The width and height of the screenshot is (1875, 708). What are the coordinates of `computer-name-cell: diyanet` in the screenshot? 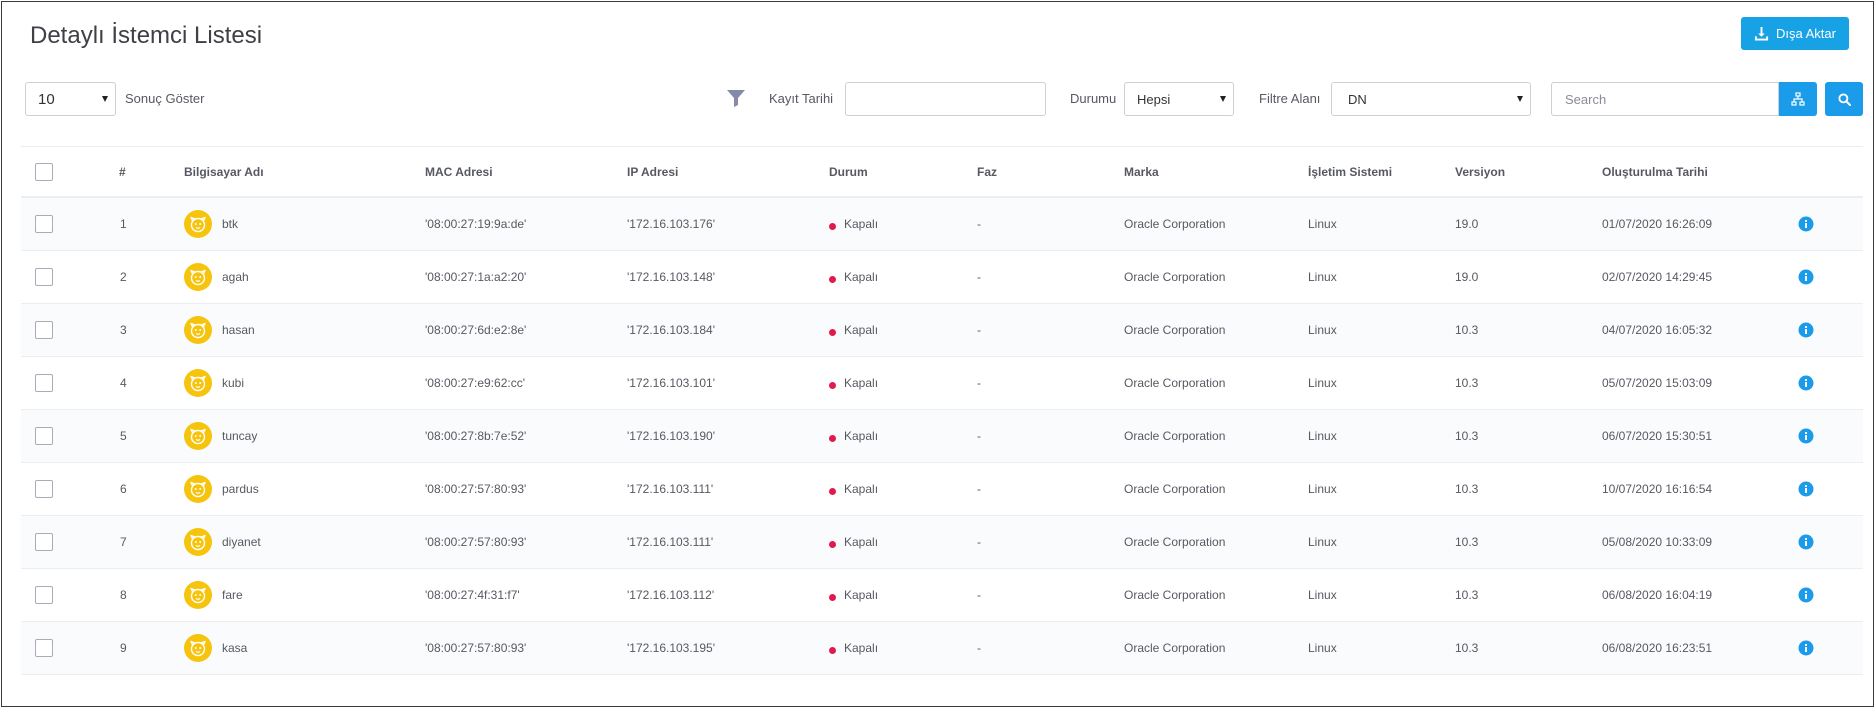 It's located at (222, 542).